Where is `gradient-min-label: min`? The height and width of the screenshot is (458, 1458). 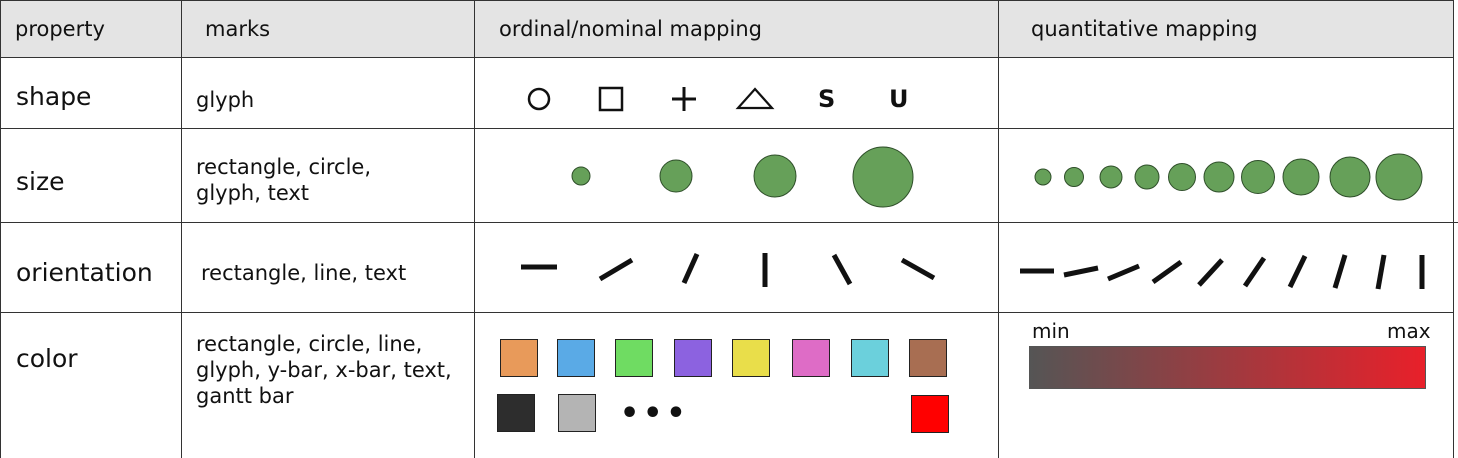 gradient-min-label: min is located at coordinates (1051, 331).